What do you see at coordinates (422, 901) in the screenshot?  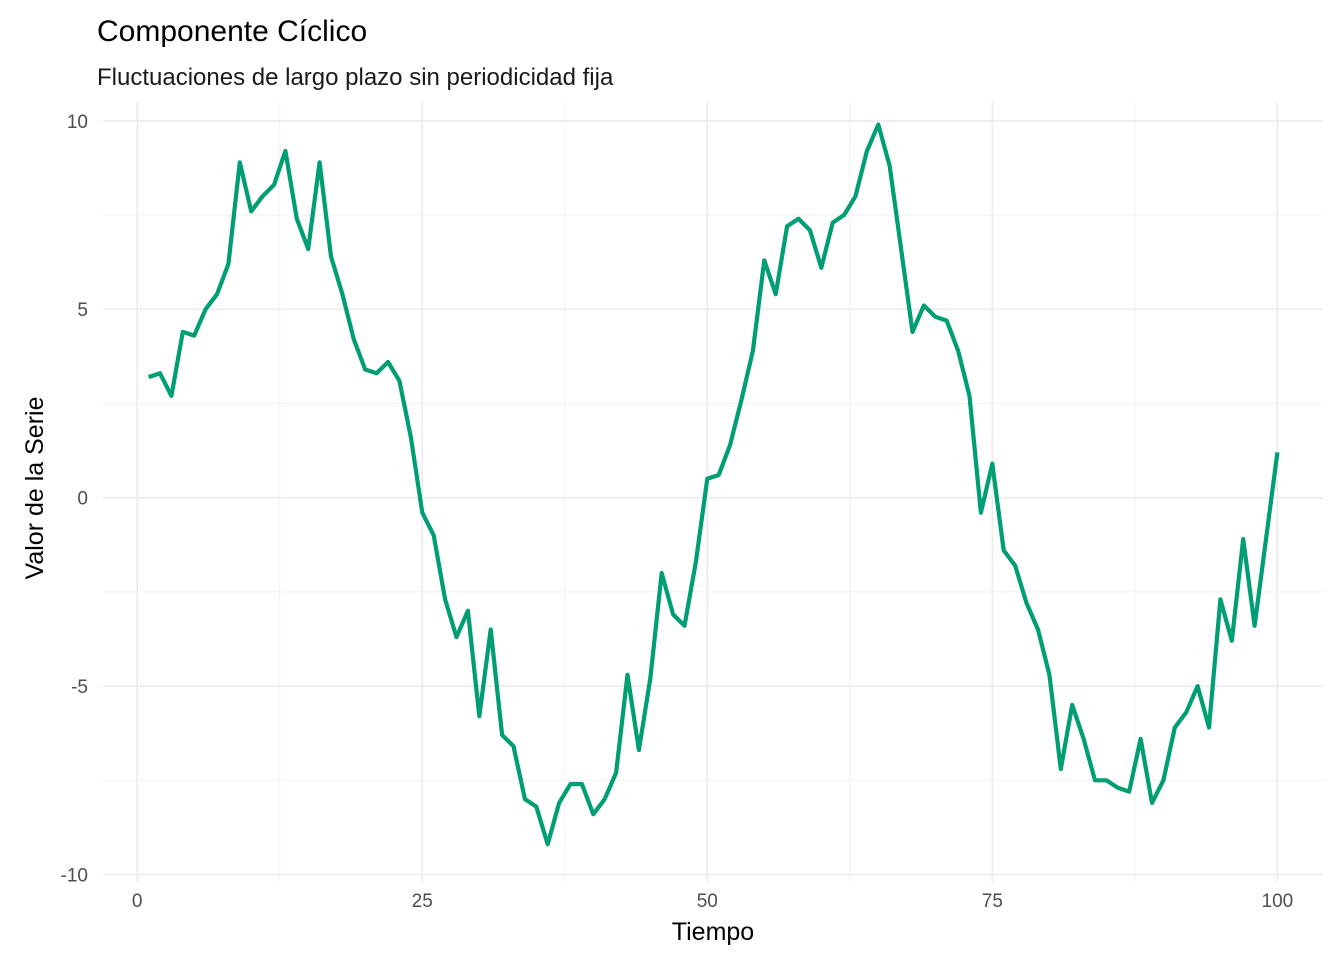 I see `x-tick-label: 25` at bounding box center [422, 901].